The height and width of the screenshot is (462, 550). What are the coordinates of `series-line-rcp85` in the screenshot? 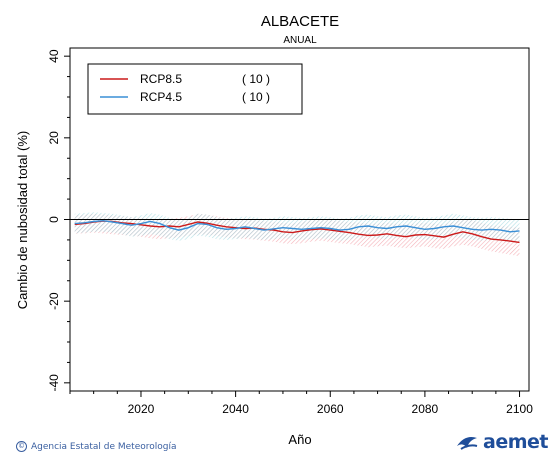 It's located at (297, 232).